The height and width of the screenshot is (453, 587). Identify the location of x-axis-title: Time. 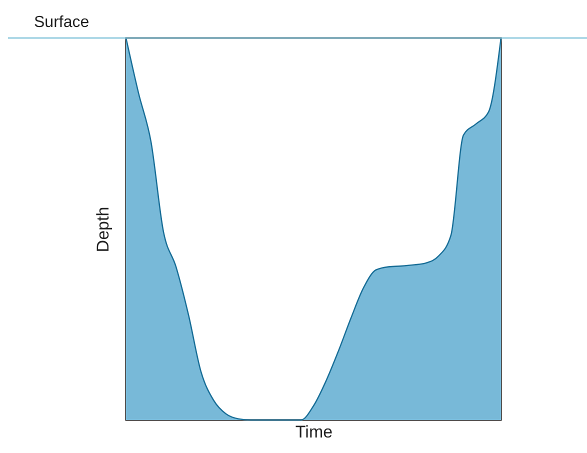
(314, 432).